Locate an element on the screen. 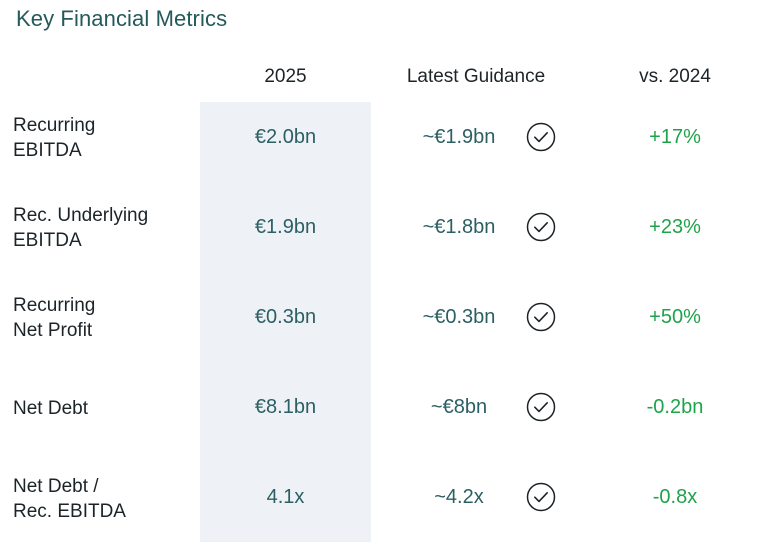  metric-label: Rec. Underlying EBITDA is located at coordinates (105, 228).